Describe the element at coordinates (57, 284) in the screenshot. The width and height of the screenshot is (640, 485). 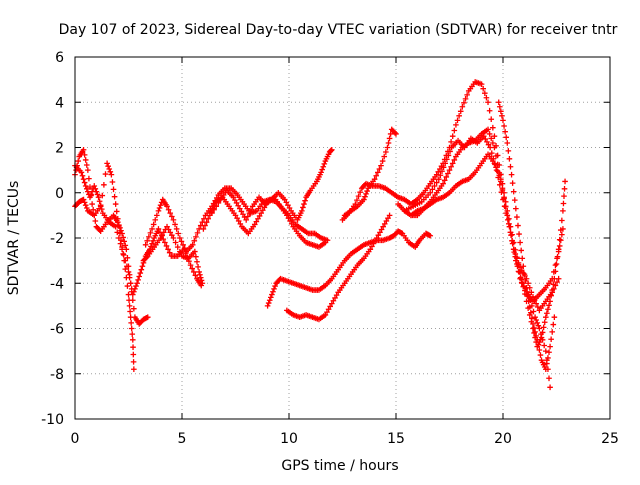
I see `y-tick-label: -4` at that location.